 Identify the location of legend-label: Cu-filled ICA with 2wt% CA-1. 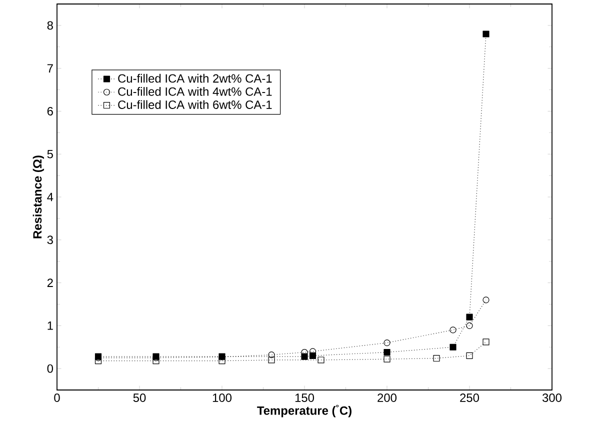
(195, 78).